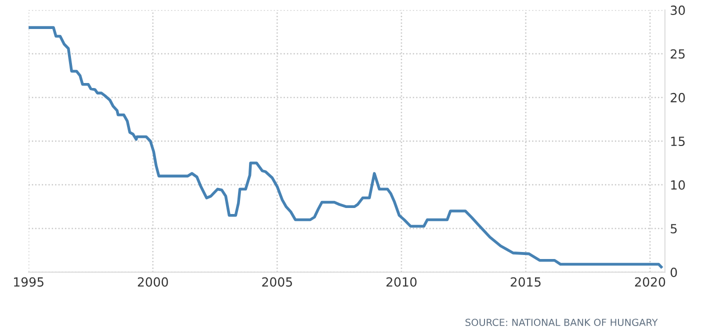  I want to click on y-tick-label: 15, so click(678, 141).